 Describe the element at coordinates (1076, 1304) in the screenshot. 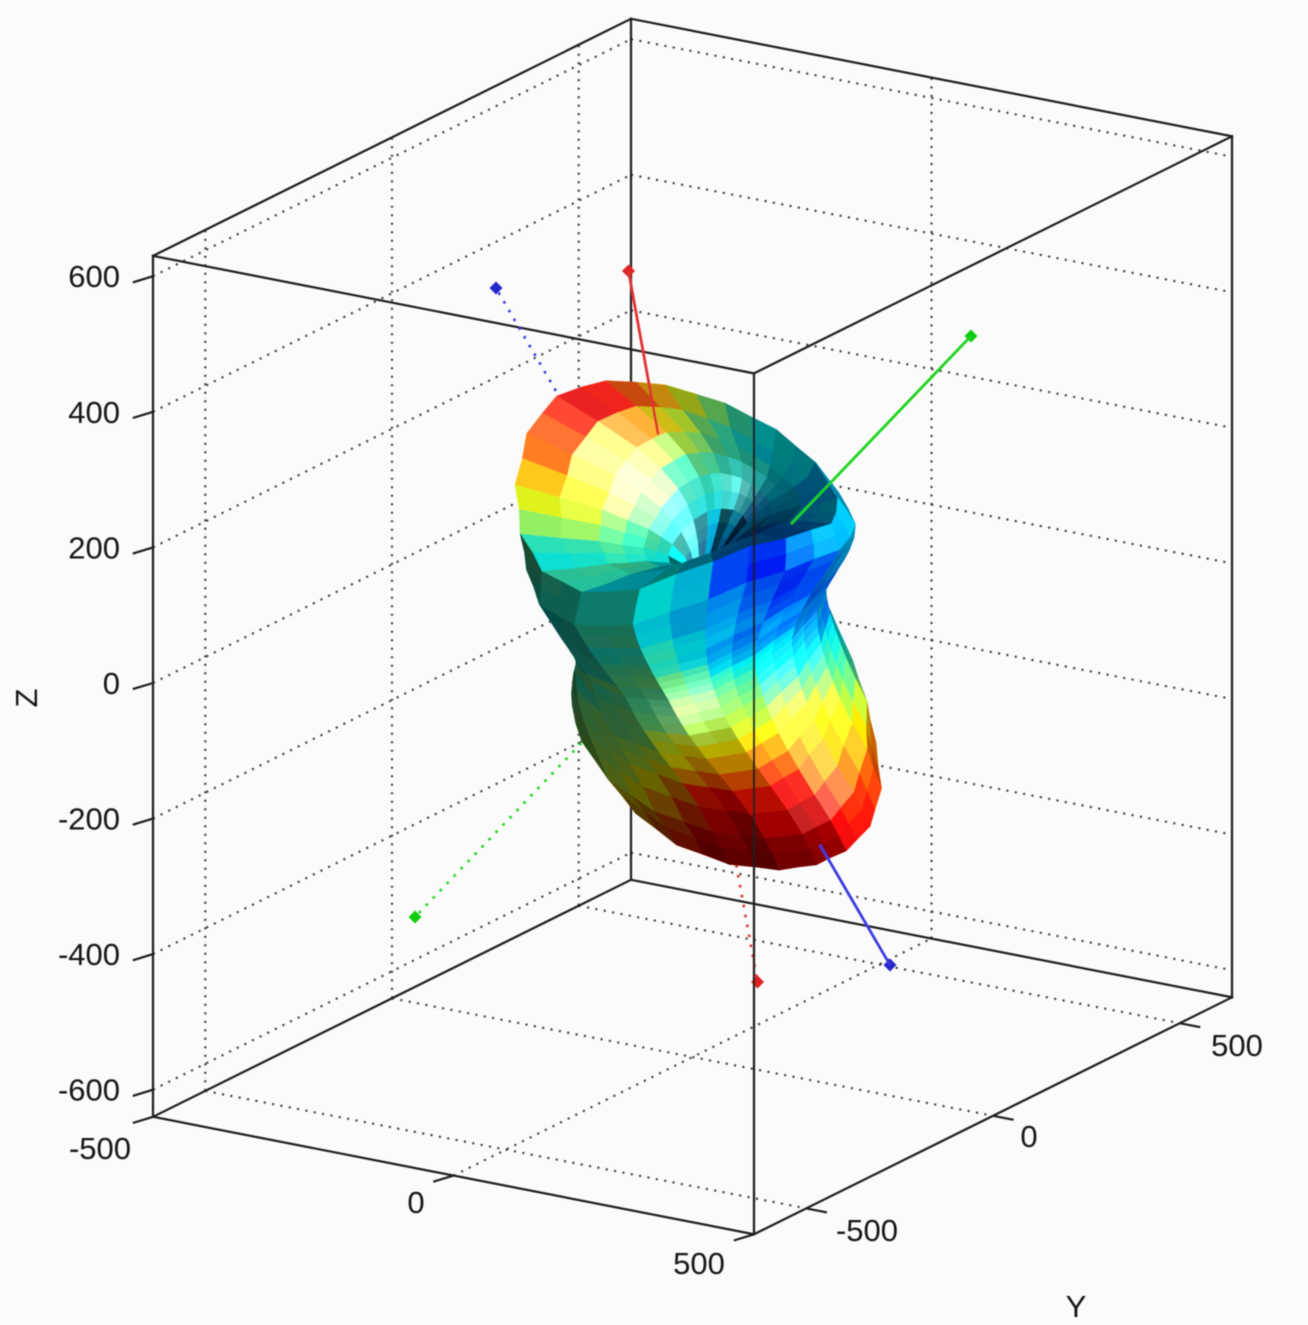

I see `svg-text: Y` at that location.